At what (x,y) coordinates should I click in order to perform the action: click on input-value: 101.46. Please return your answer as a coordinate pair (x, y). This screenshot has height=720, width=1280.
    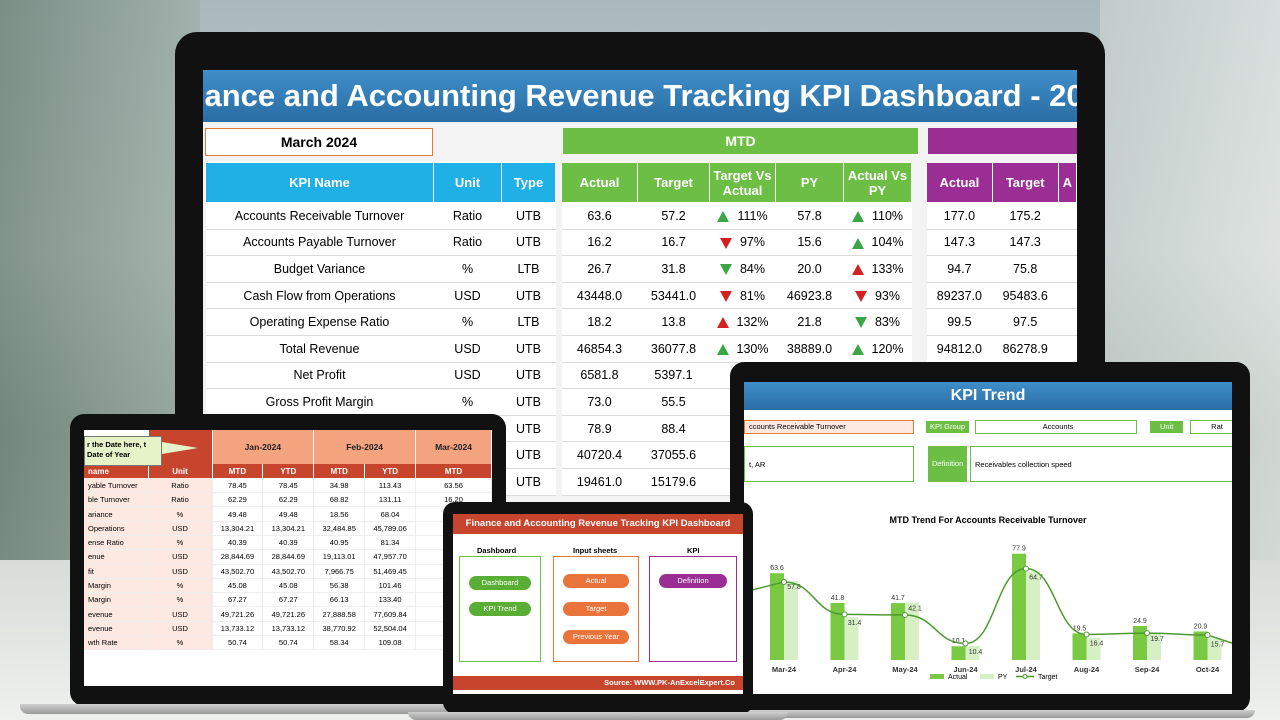
    Looking at the image, I should click on (390, 586).